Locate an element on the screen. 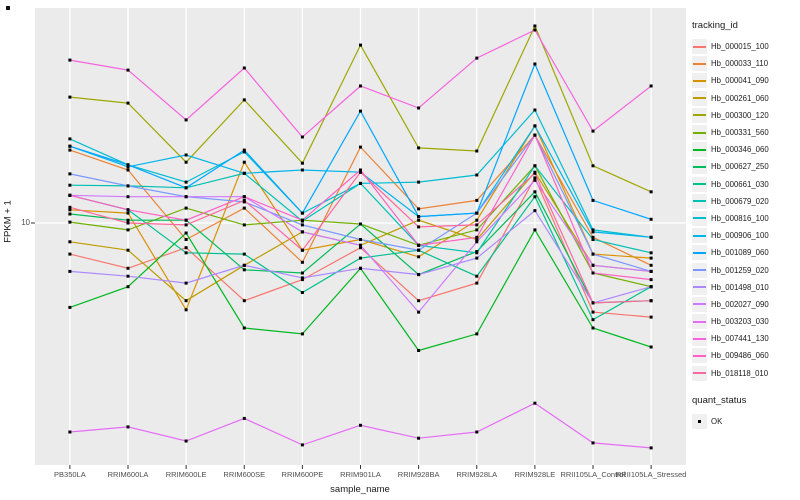 This screenshot has width=800, height=500. legend-item-label: Hb_000015_100 is located at coordinates (740, 47).